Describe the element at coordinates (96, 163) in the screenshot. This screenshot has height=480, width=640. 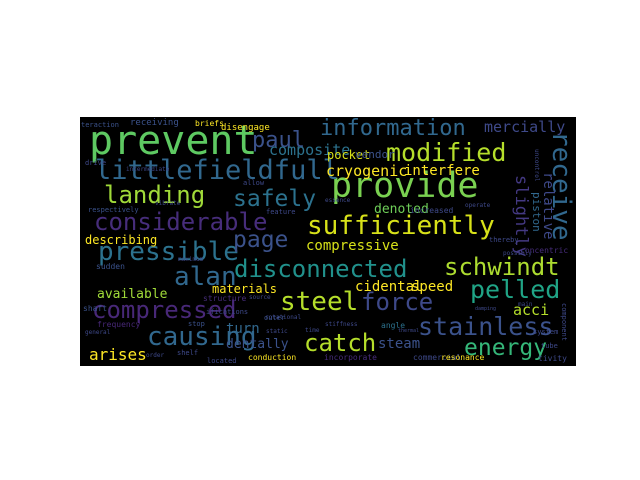
I see `word-drive: drive` at that location.